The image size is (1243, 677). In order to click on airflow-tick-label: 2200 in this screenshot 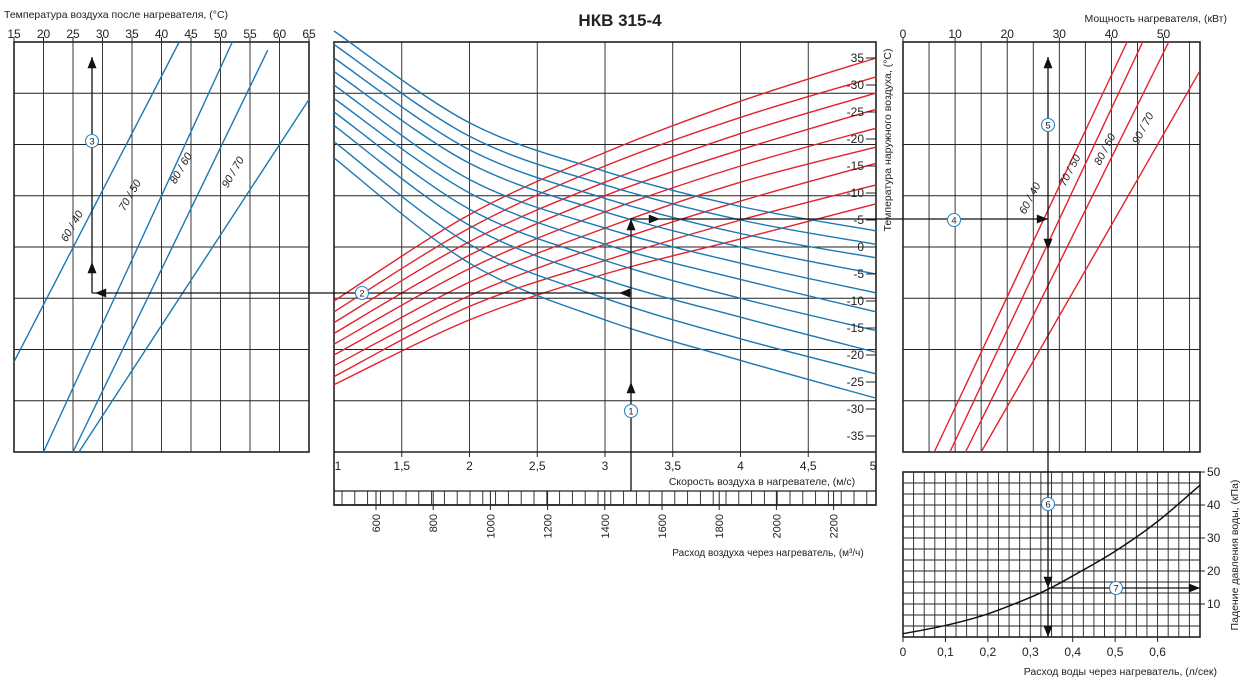, I will do `click(835, 526)`.